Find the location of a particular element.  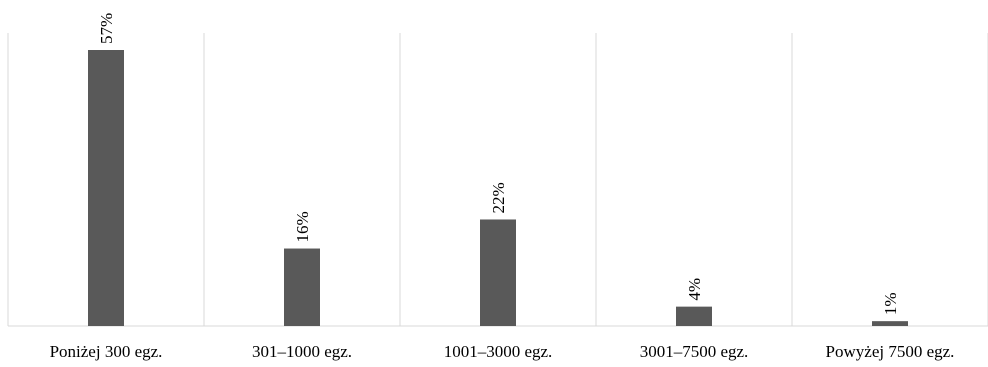

category-label: Powyżej 7500 egz. is located at coordinates (890, 351).